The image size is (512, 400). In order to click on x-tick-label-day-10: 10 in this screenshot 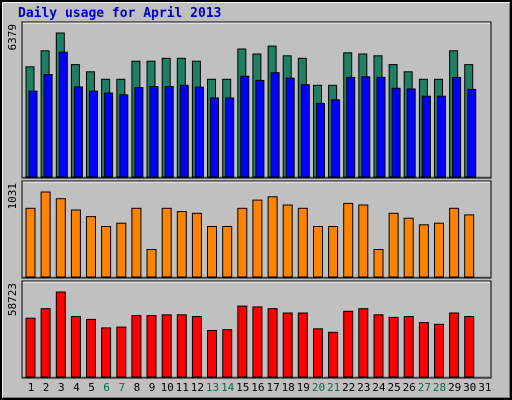, I will do `click(167, 387)`.